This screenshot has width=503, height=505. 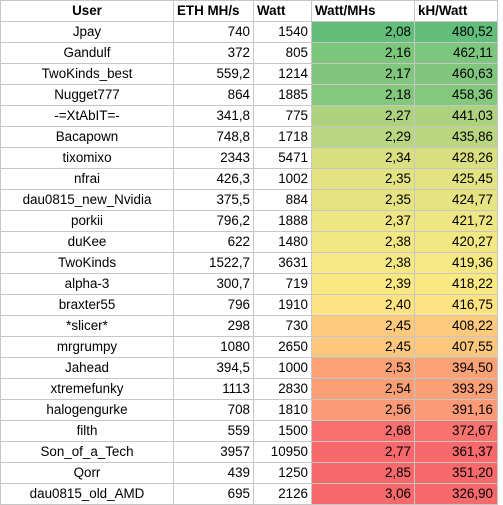 I want to click on cell-kh-per-watt: 435,86, so click(x=456, y=137).